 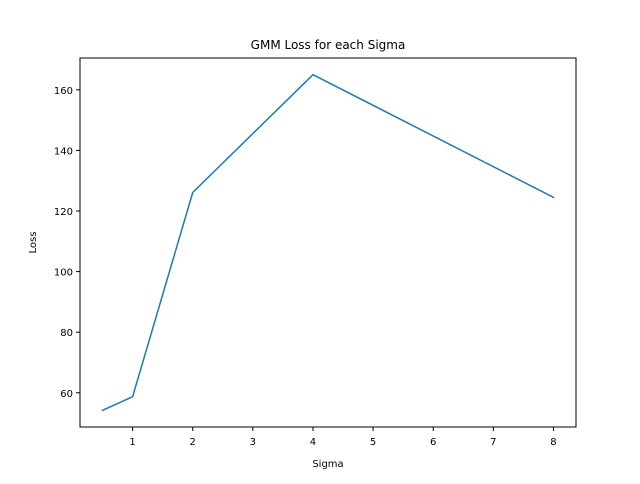 I want to click on y-tick-label: 160, so click(x=63, y=91).